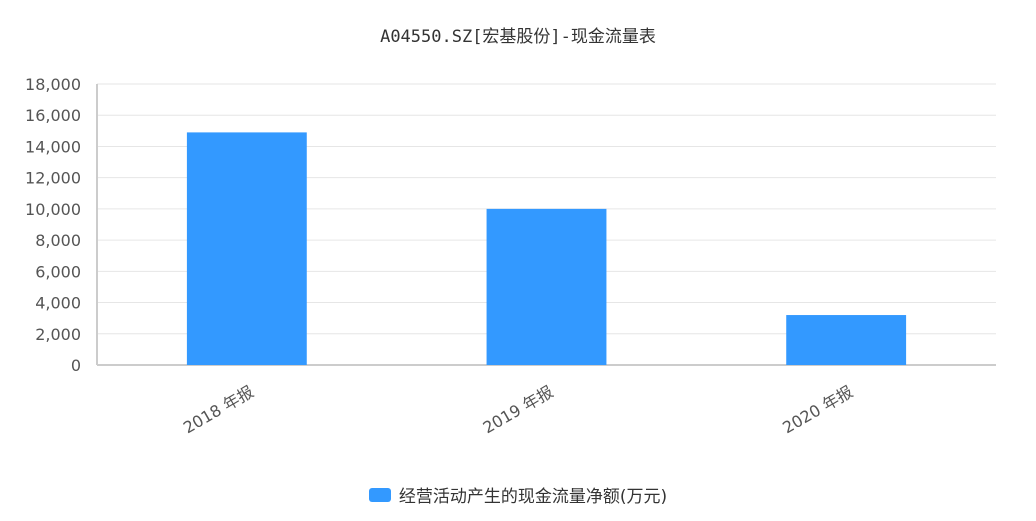 This screenshot has height=521, width=1036. I want to click on y-tick-label: 12,000, so click(53, 178).